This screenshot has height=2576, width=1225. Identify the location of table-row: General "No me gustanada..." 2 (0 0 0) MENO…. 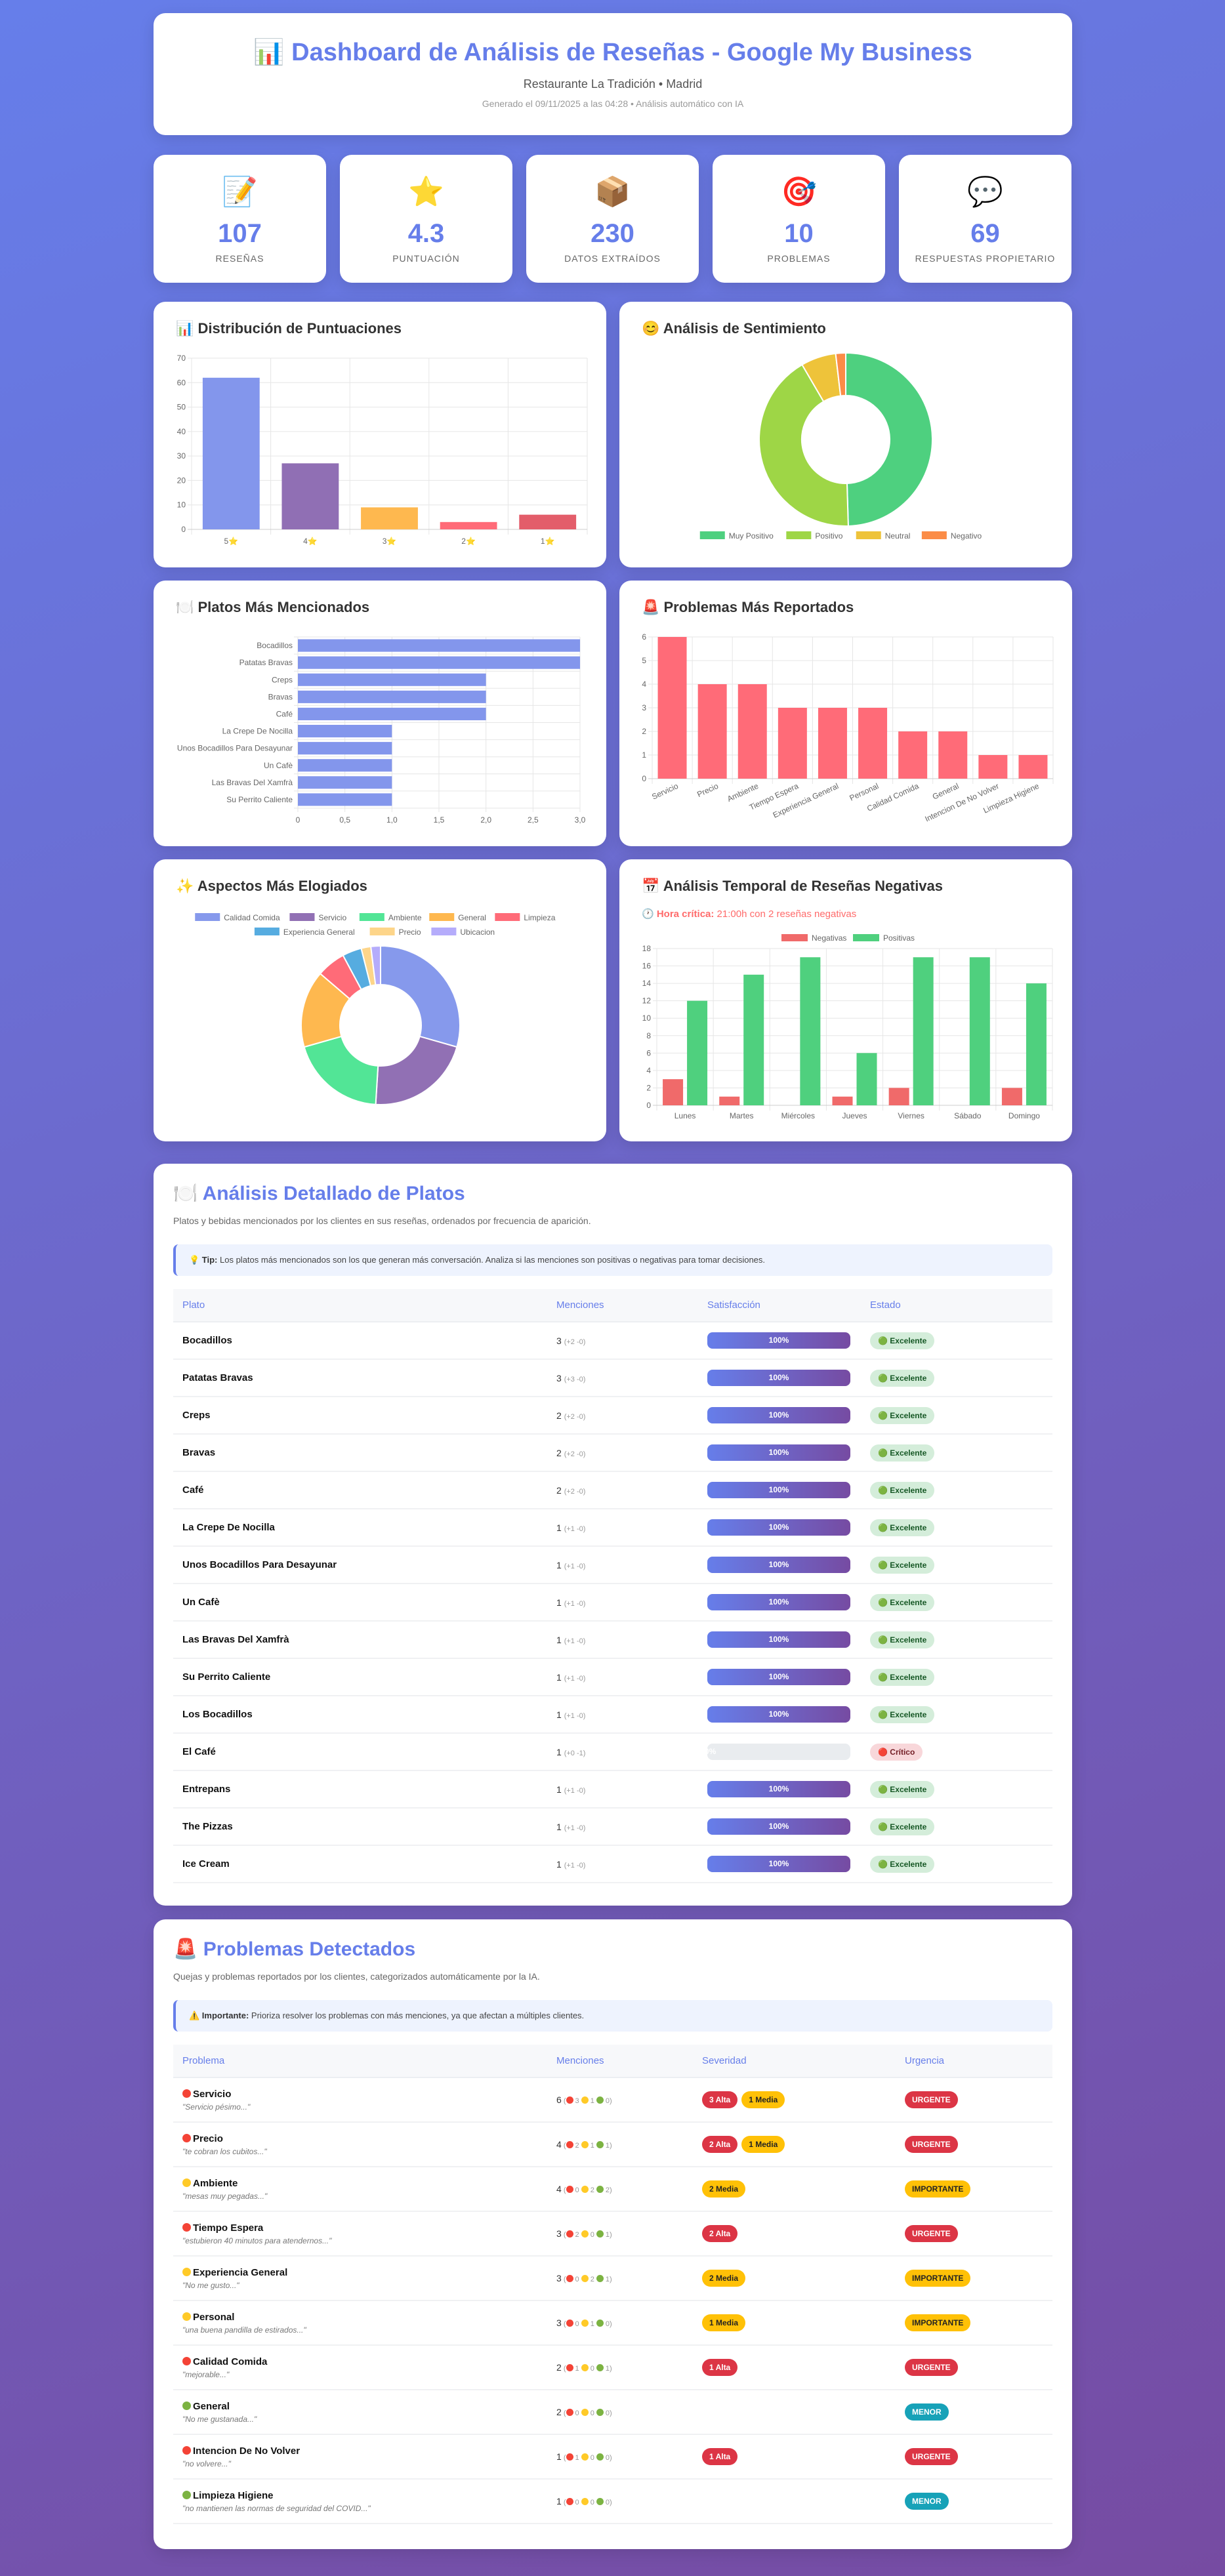
(612, 2412).